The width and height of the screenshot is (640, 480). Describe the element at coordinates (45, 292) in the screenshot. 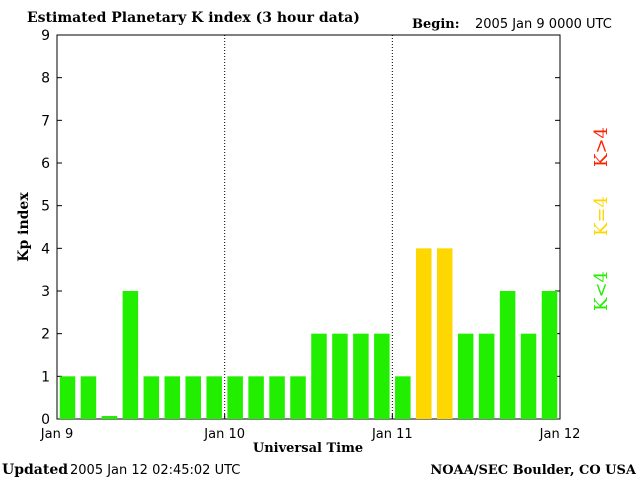

I see `y-tick-label: 3` at that location.